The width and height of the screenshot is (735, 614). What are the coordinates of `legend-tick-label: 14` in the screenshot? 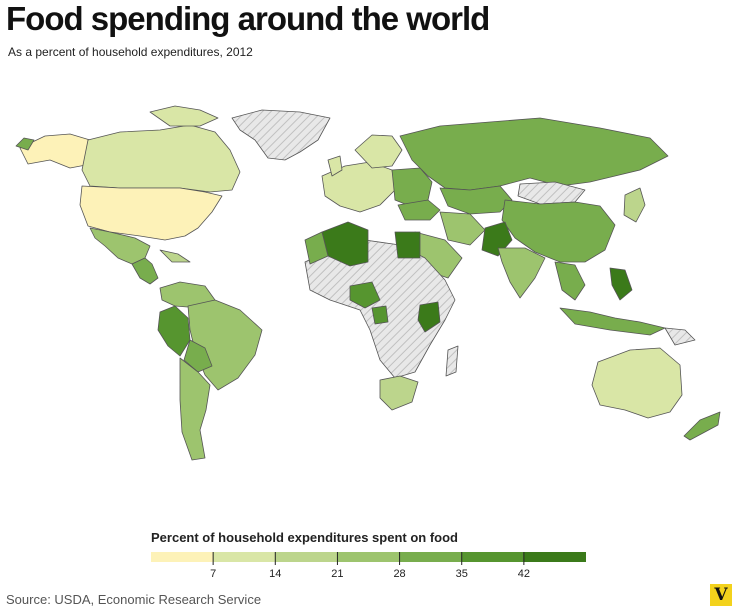 It's located at (275, 574).